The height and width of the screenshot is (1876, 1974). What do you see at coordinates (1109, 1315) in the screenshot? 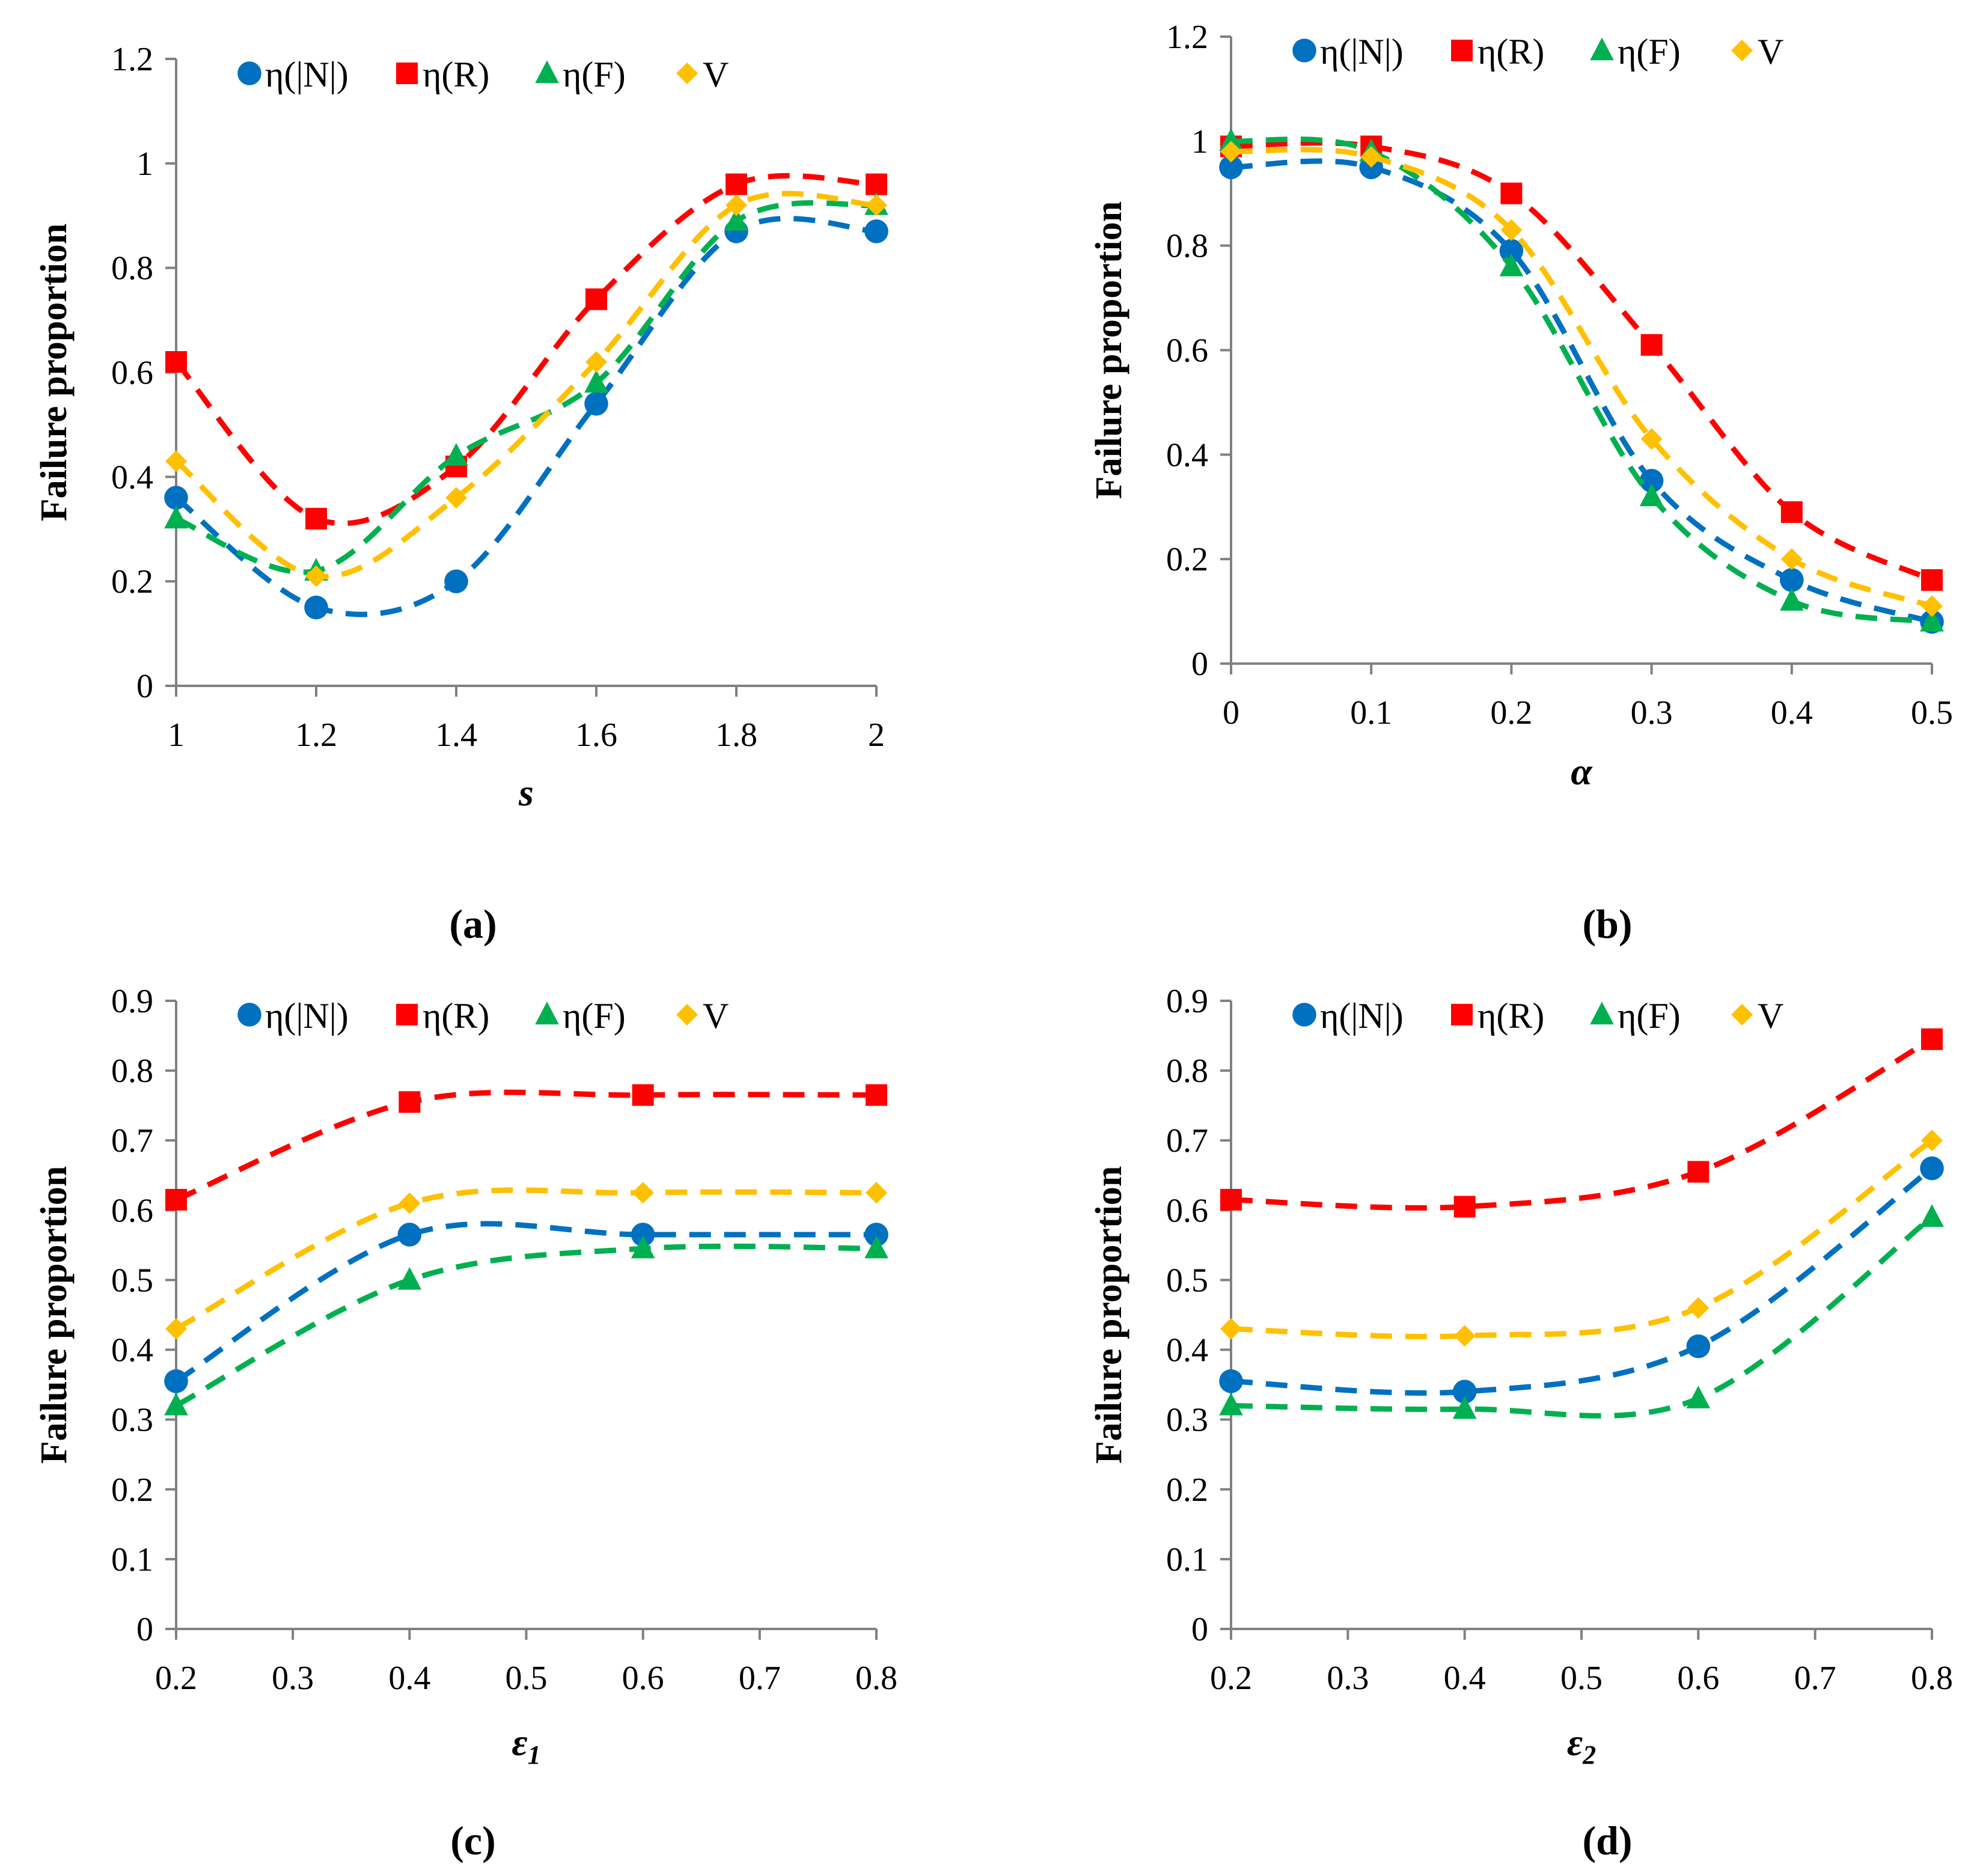
I see `y-axis-label: Failure proportion` at bounding box center [1109, 1315].